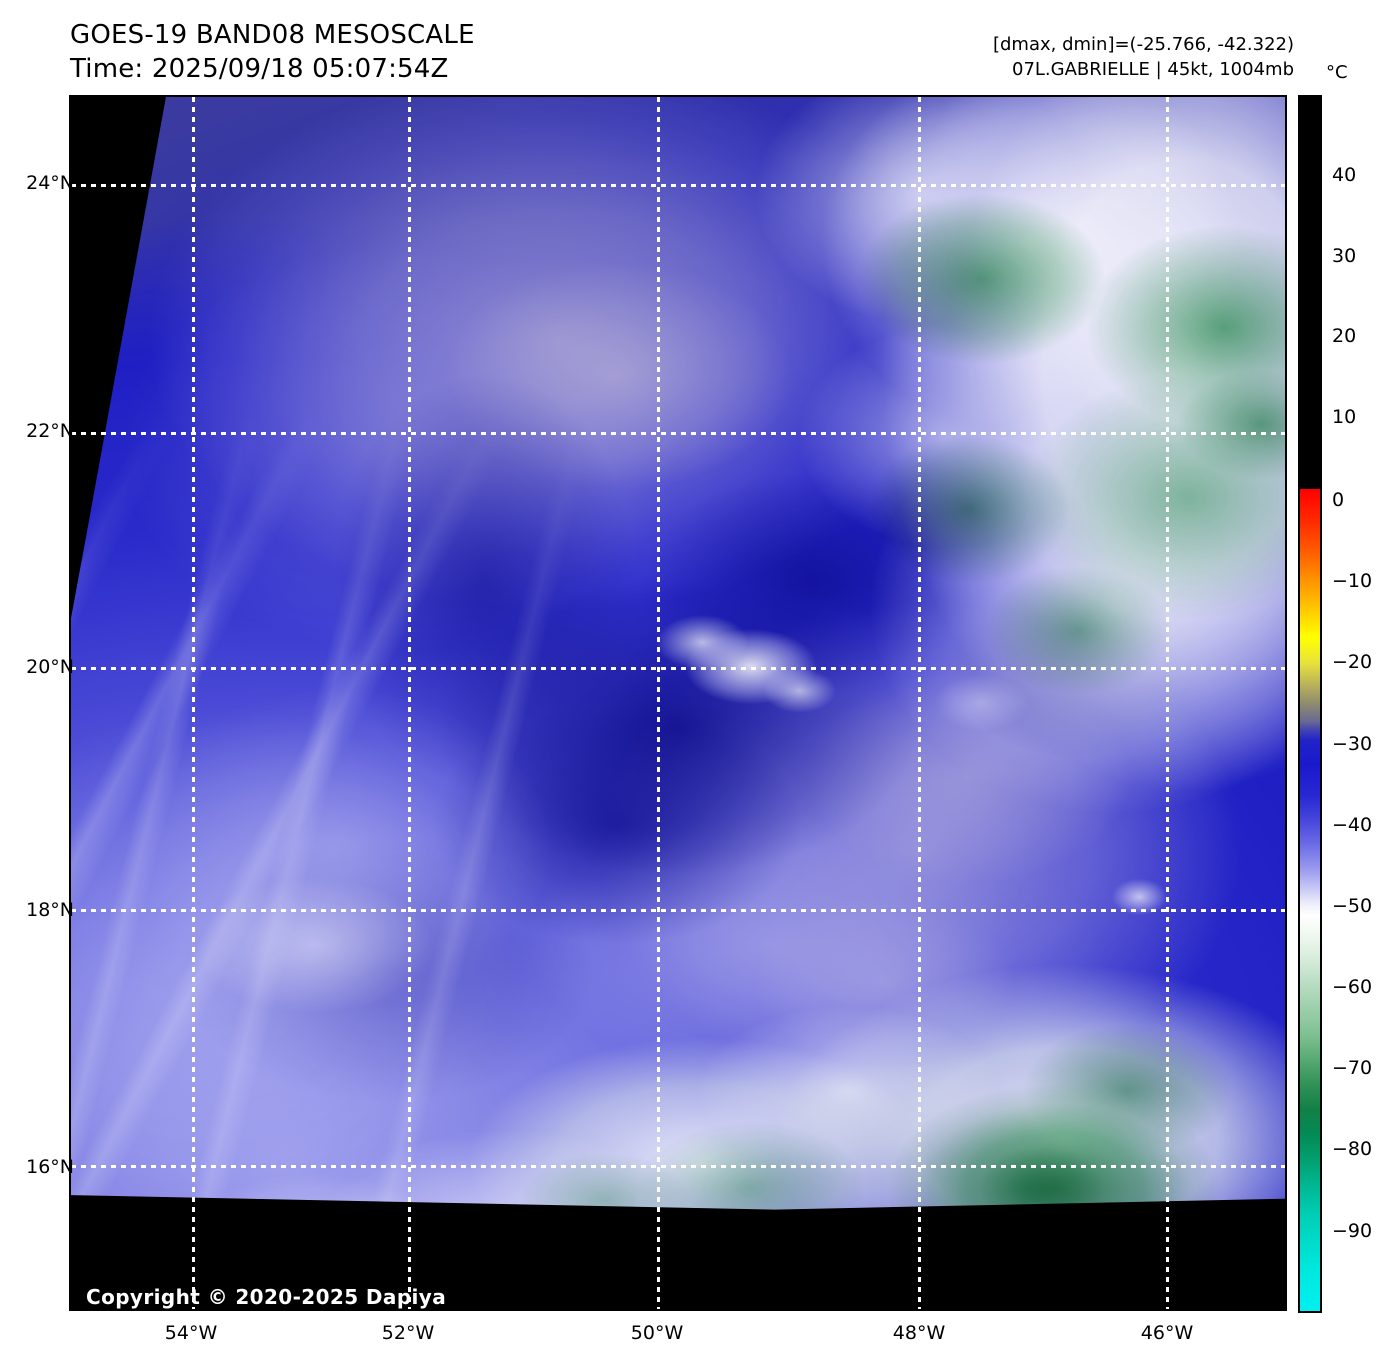 Image resolution: width=1390 pixels, height=1359 pixels. What do you see at coordinates (1352, 581) in the screenshot?
I see `colorbar-tick-m10: −10` at bounding box center [1352, 581].